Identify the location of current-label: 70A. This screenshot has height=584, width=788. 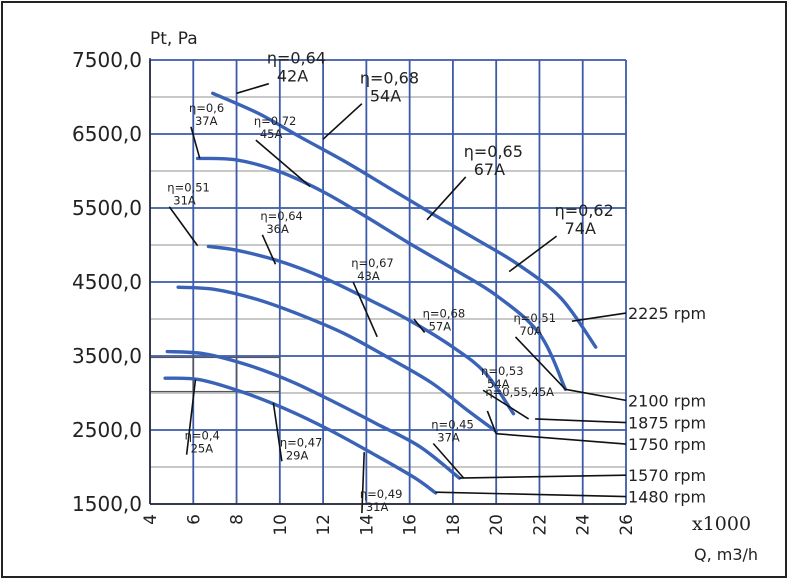
(530, 331).